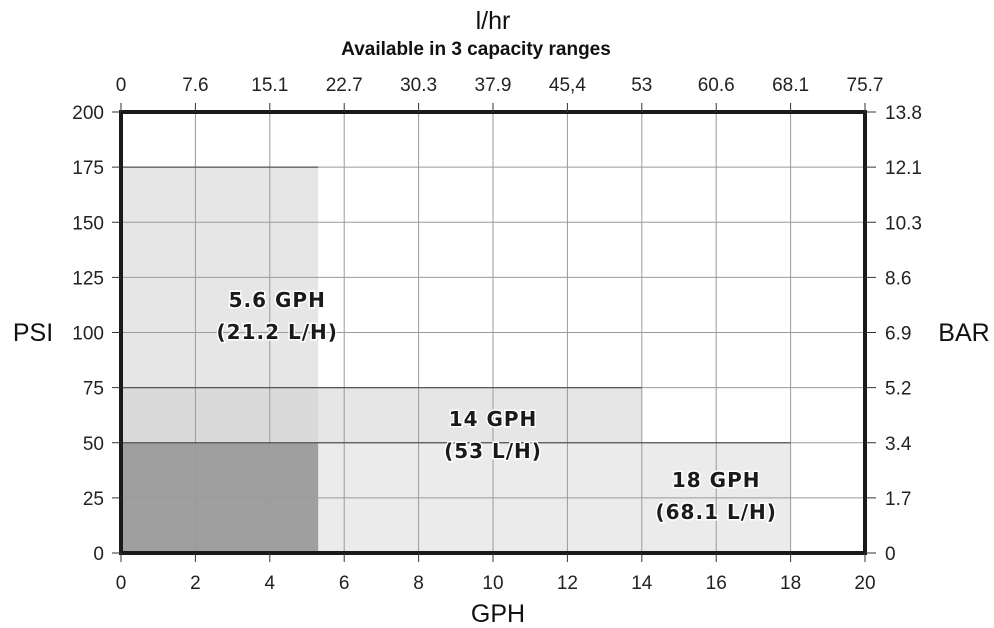 The height and width of the screenshot is (628, 994). Describe the element at coordinates (121, 85) in the screenshot. I see `top-tick-label: 0` at that location.